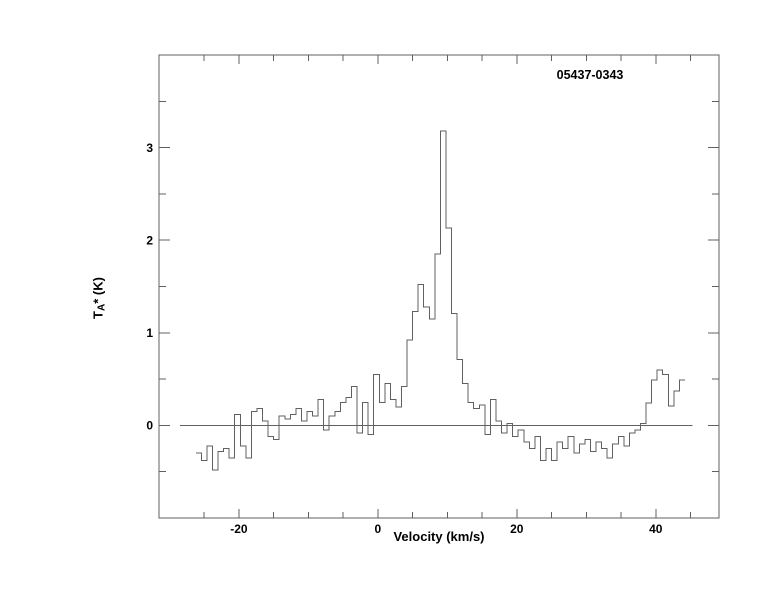 This screenshot has width=774, height=612. Describe the element at coordinates (149, 148) in the screenshot. I see `y-tick-label: 3` at that location.